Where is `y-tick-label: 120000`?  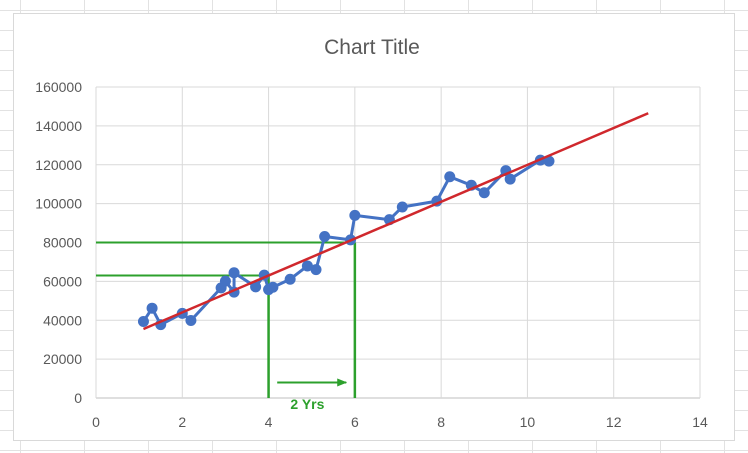
y-tick-label: 120000 is located at coordinates (58, 165).